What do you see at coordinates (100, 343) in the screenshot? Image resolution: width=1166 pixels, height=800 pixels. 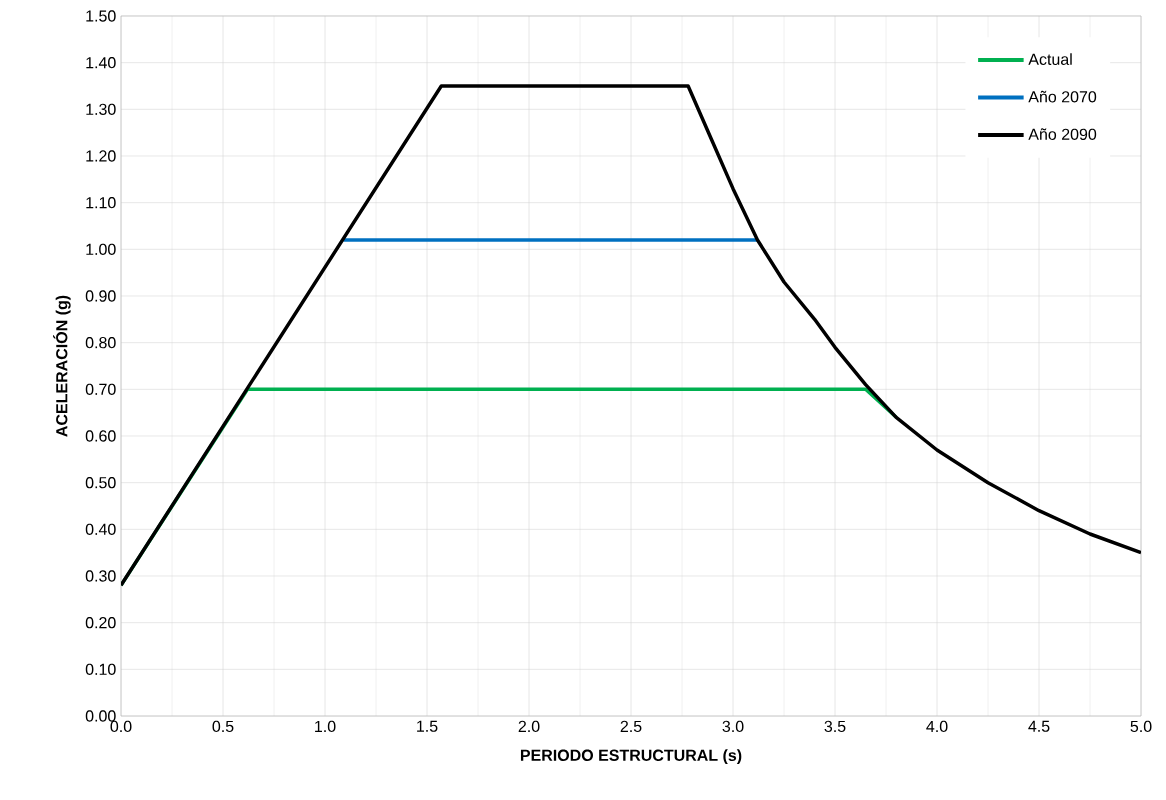 I see `y-tick-label: 0.80` at bounding box center [100, 343].